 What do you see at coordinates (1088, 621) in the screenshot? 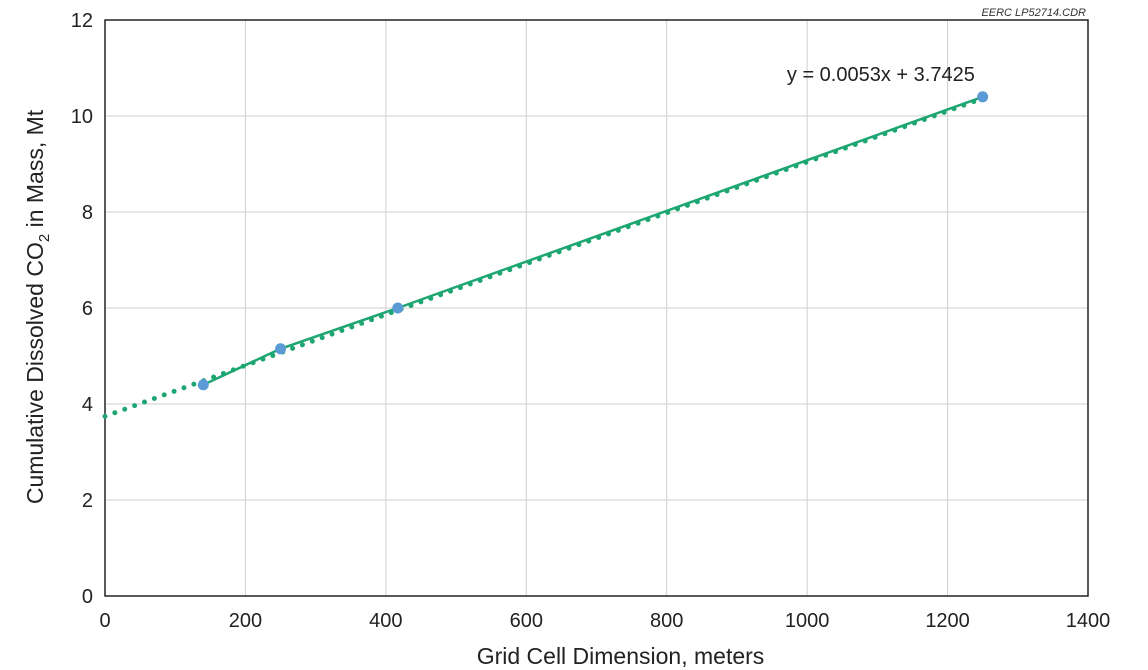
I see `x-tick-label: 1400` at bounding box center [1088, 621].